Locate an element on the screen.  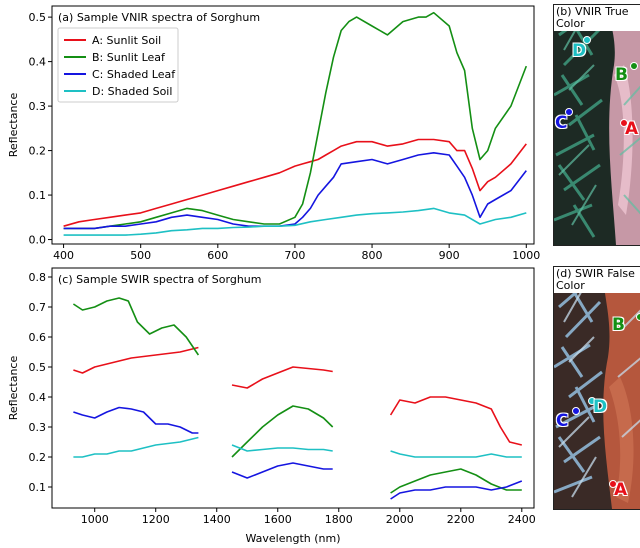
x-tick-label: 1800 is located at coordinates (339, 519).